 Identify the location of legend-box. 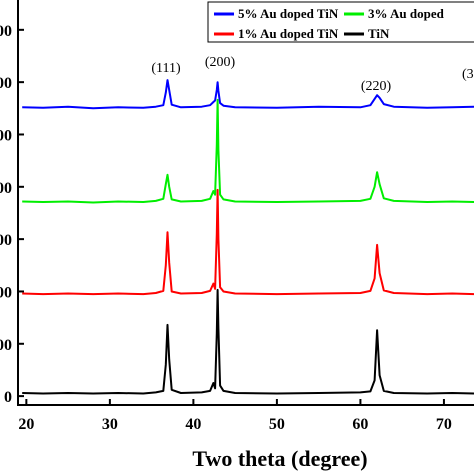
(340, 22).